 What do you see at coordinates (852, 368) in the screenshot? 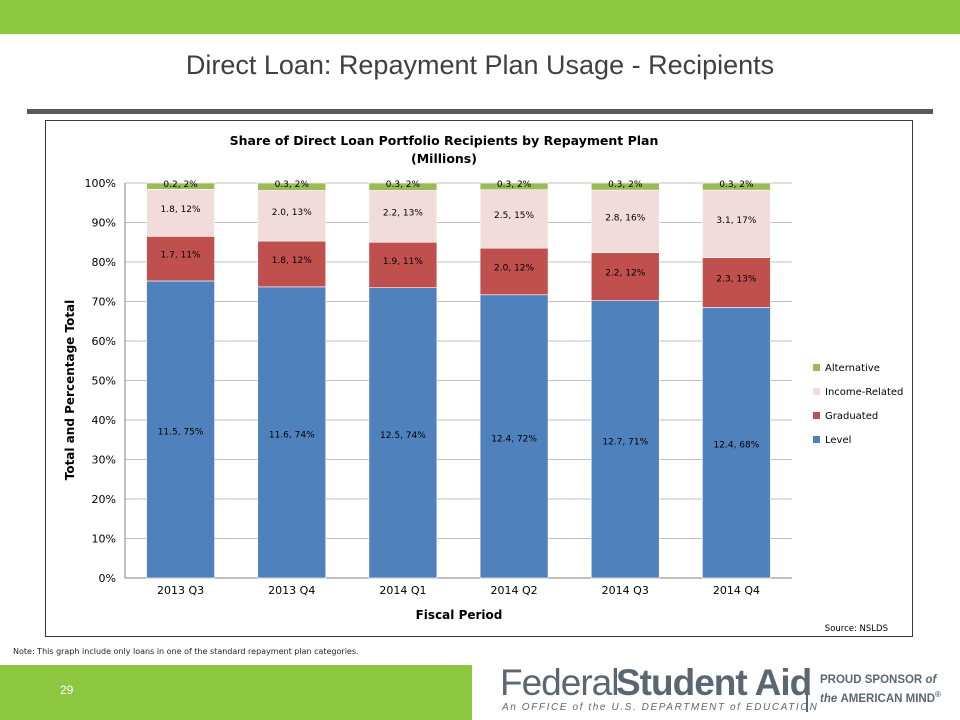
I see `legend-label: Alternative` at bounding box center [852, 368].